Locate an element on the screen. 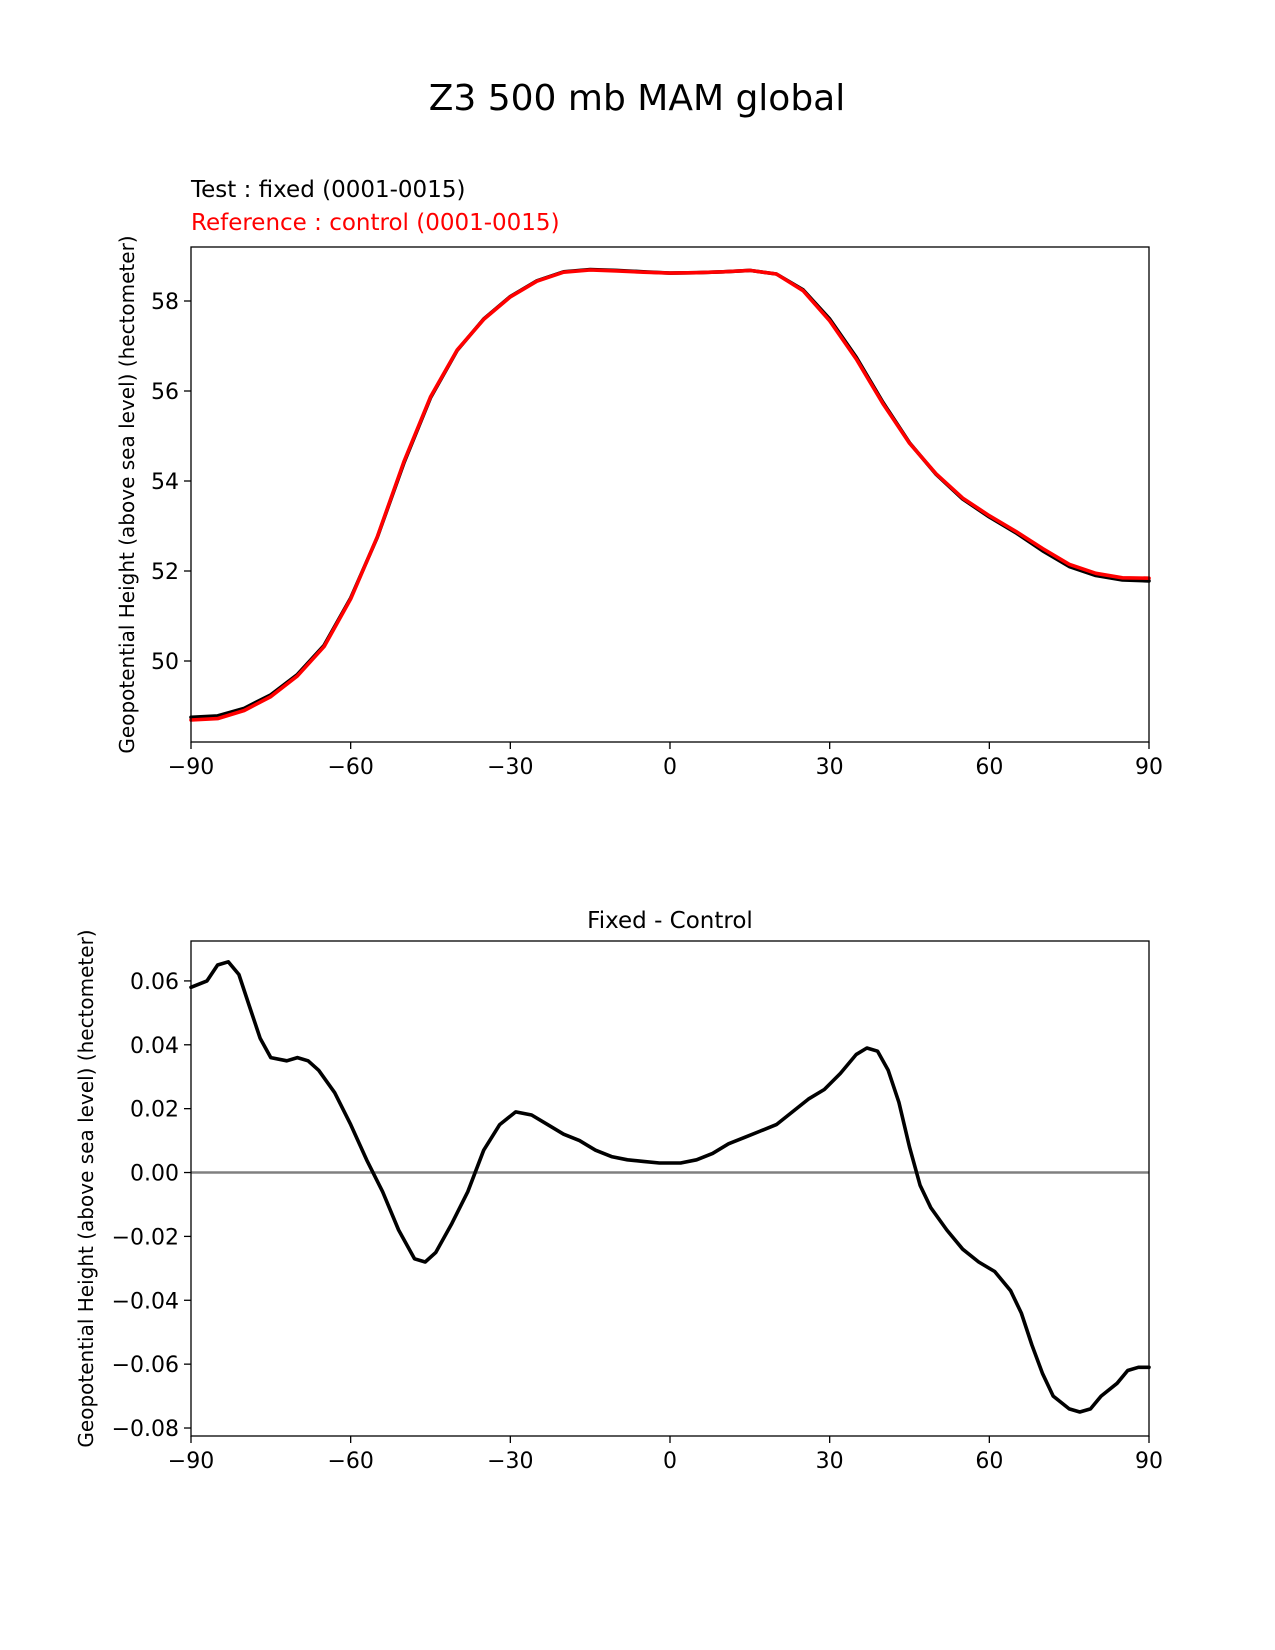 The height and width of the screenshot is (1650, 1275). y-tick-label: 0.00 is located at coordinates (154, 1174).